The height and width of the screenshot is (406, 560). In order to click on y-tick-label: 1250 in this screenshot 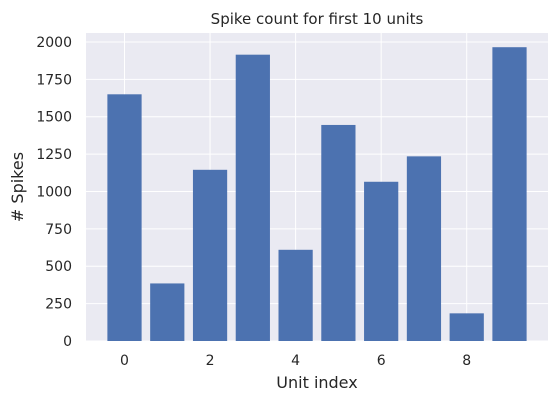, I will do `click(54, 155)`.